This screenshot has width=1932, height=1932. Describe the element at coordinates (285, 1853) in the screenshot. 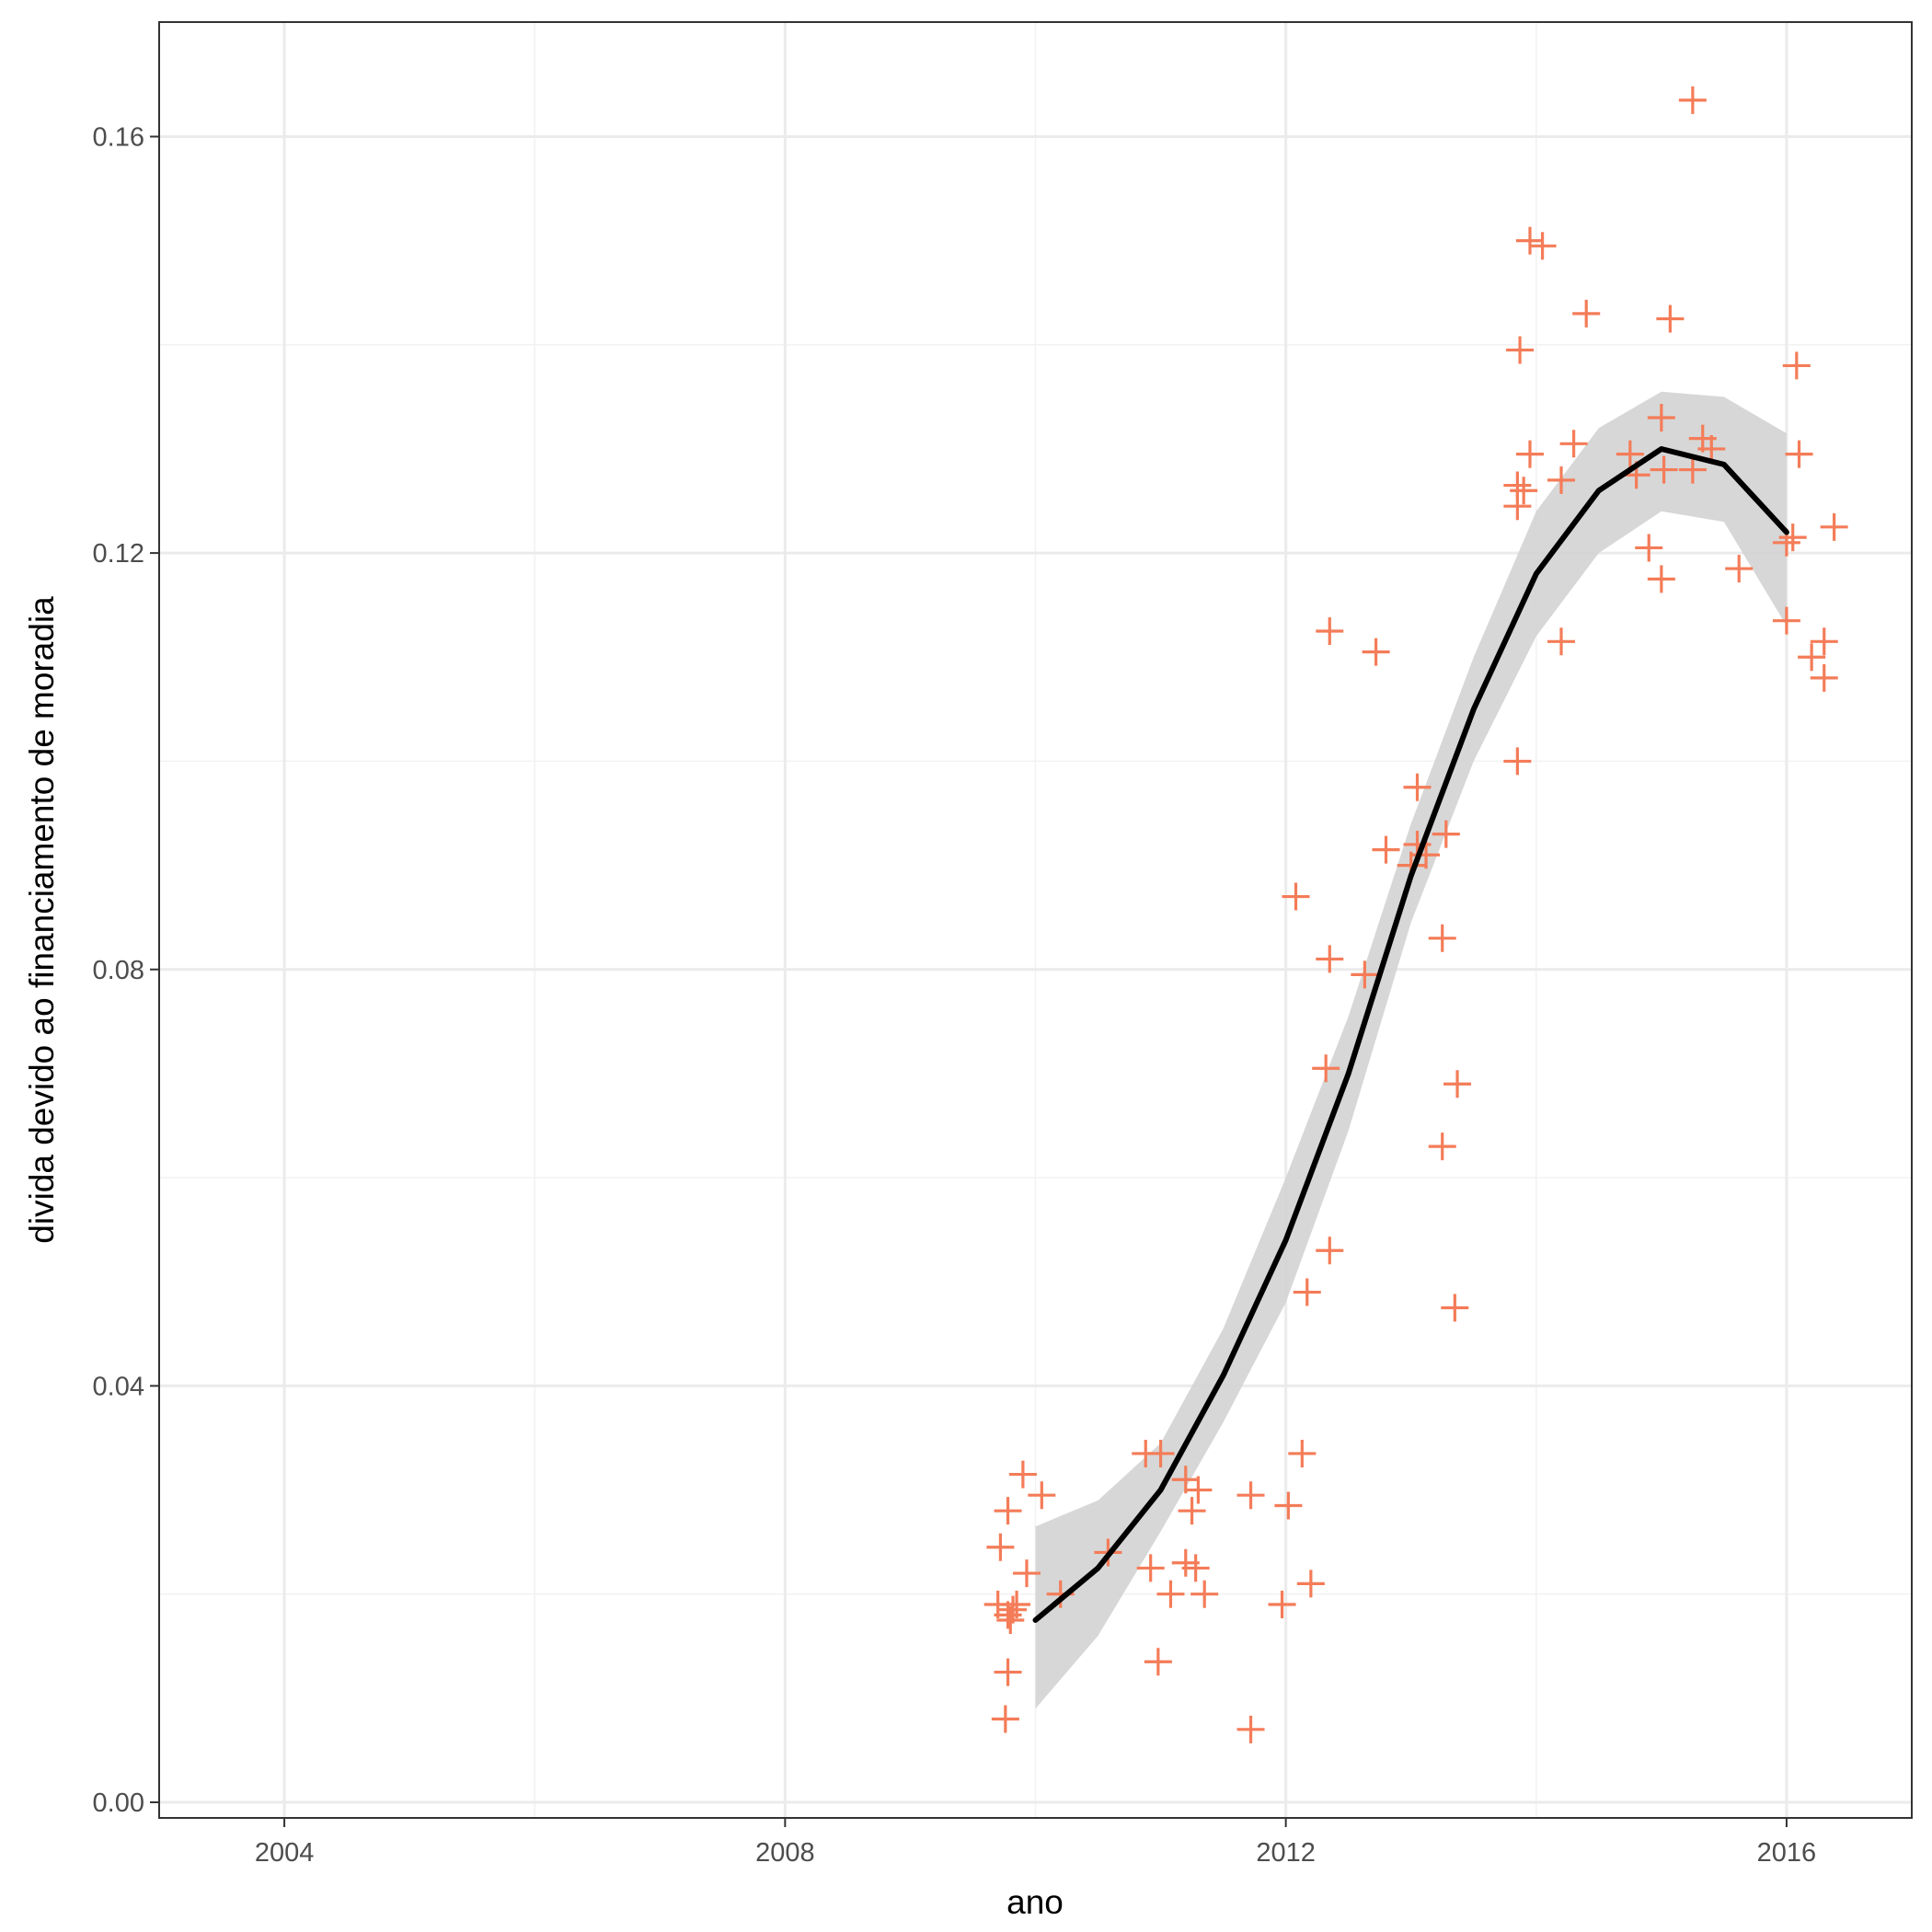

I see `x-tick-label: 2004` at that location.